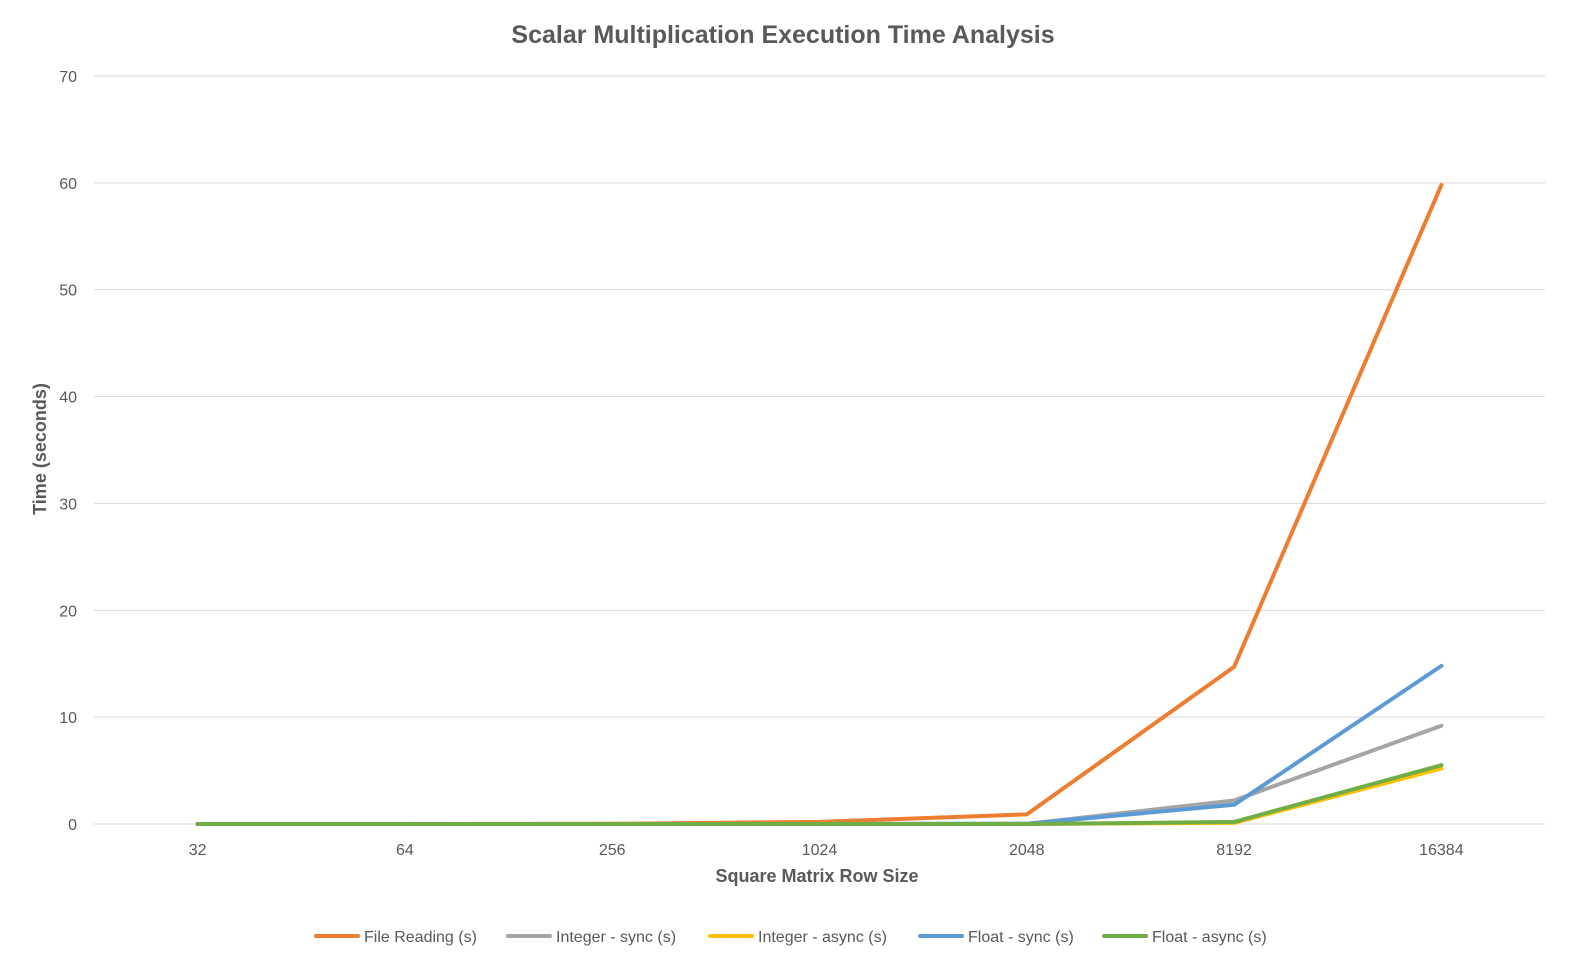  I want to click on x-tick-label: 2048, so click(1027, 850).